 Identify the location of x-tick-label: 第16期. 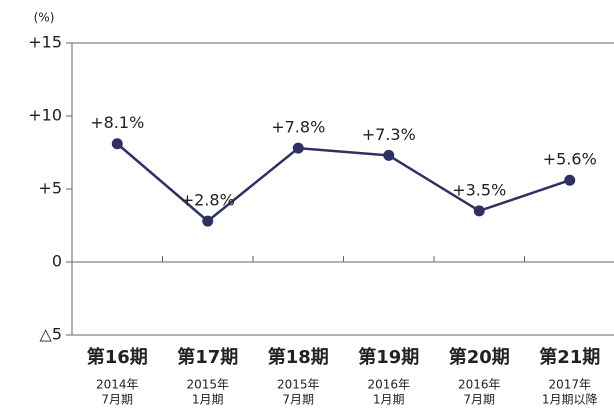
(117, 357).